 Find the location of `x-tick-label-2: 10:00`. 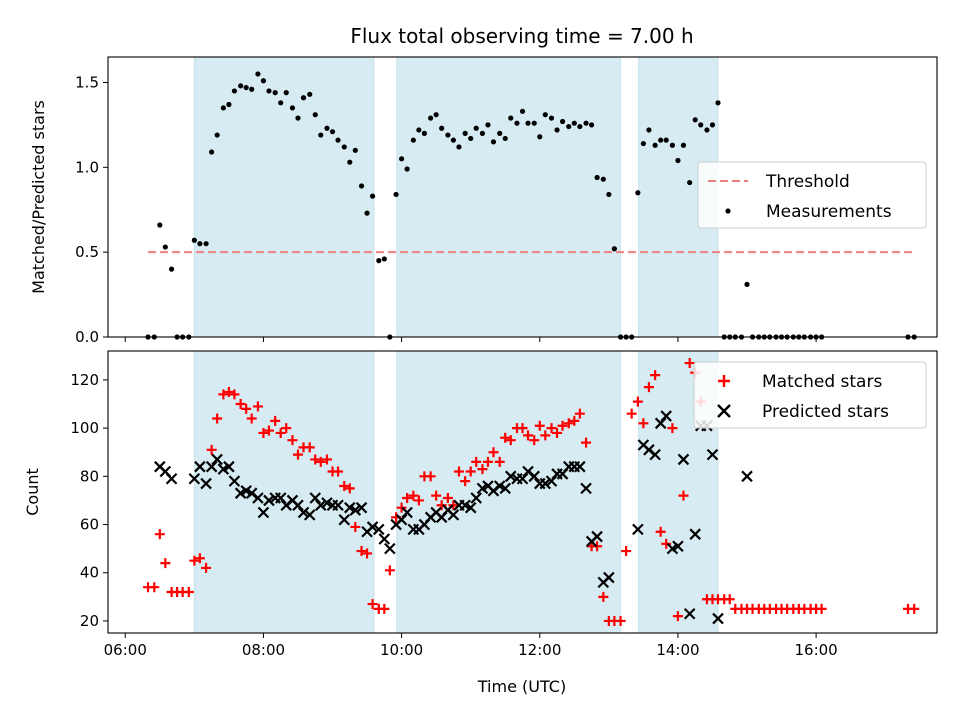

x-tick-label-2: 10:00 is located at coordinates (401, 650).